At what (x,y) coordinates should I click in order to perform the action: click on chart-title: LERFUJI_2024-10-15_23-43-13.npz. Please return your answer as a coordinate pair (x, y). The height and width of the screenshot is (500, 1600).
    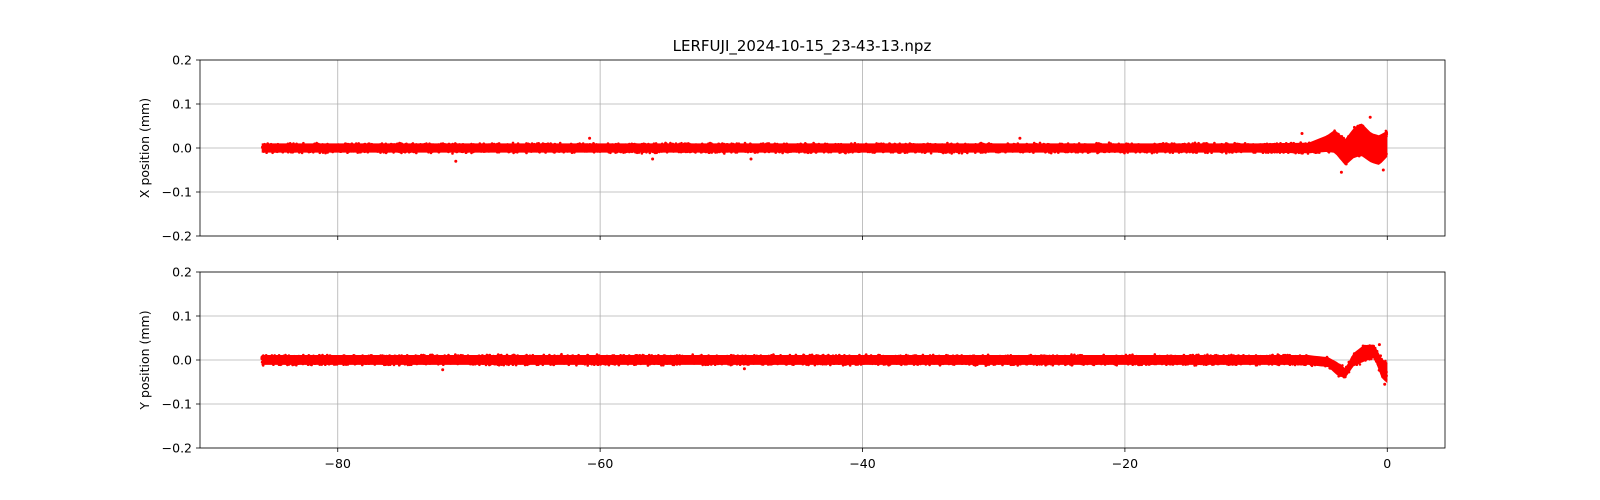
    Looking at the image, I should click on (802, 46).